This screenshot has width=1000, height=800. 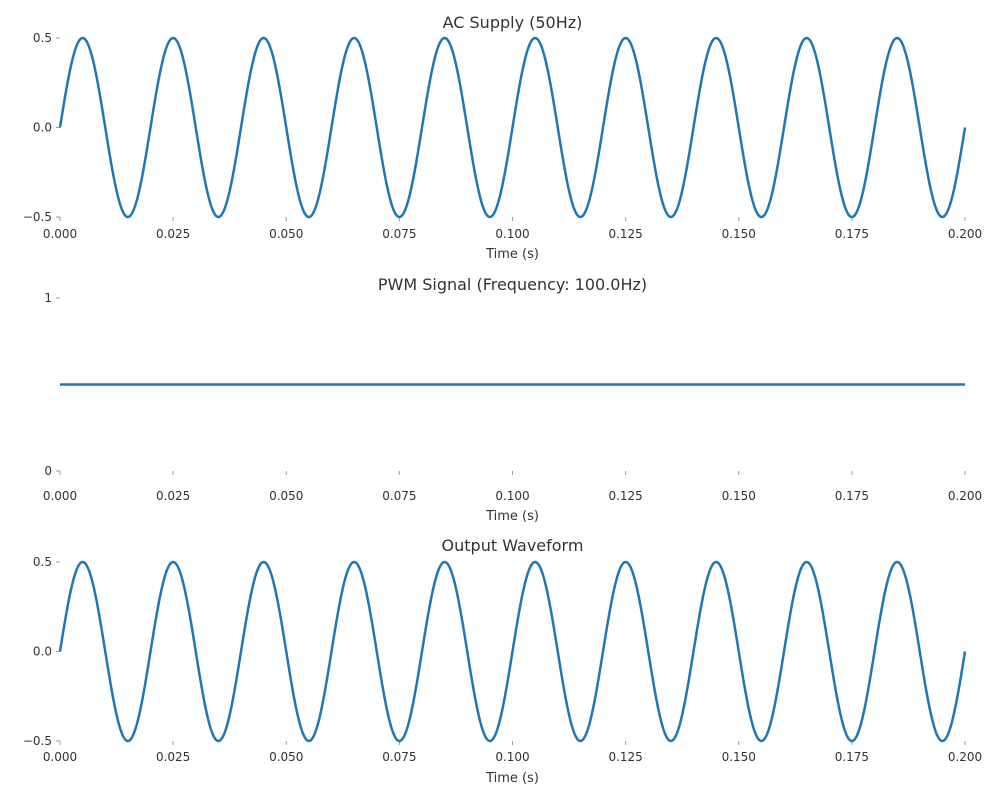 I want to click on chart-title: Output Waveform, so click(x=513, y=545).